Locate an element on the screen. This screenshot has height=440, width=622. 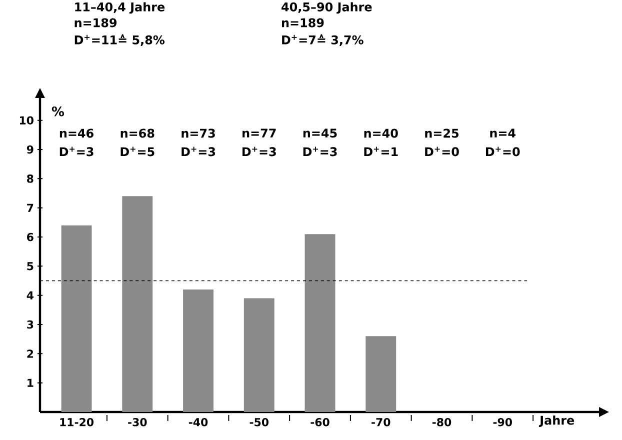
x-tick-label: -60 is located at coordinates (320, 422).